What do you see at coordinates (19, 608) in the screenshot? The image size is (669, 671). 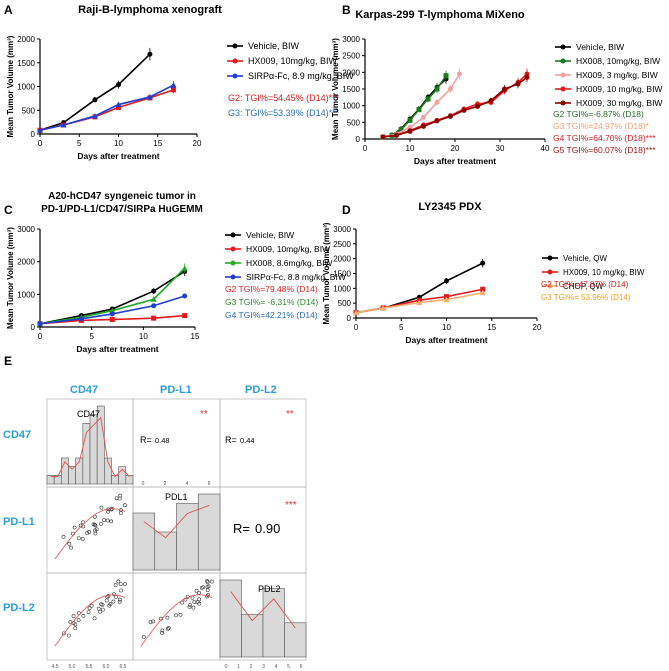 I see `row-header: PD-L2` at bounding box center [19, 608].